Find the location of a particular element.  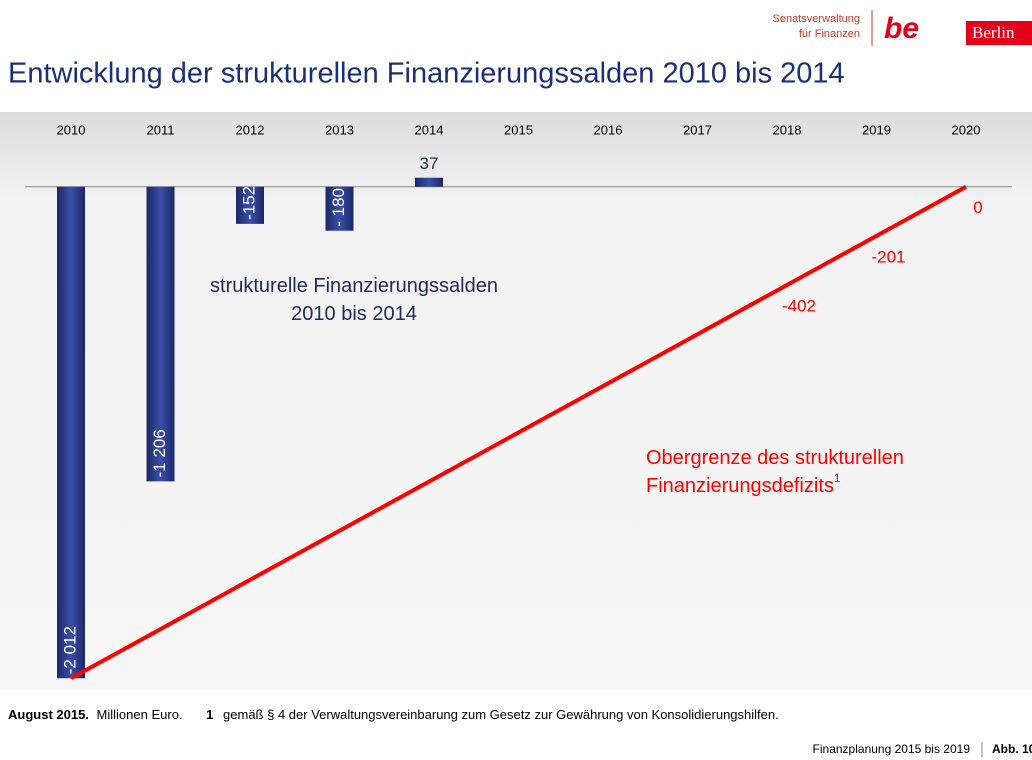

x-tick-label: 2011 is located at coordinates (161, 129).